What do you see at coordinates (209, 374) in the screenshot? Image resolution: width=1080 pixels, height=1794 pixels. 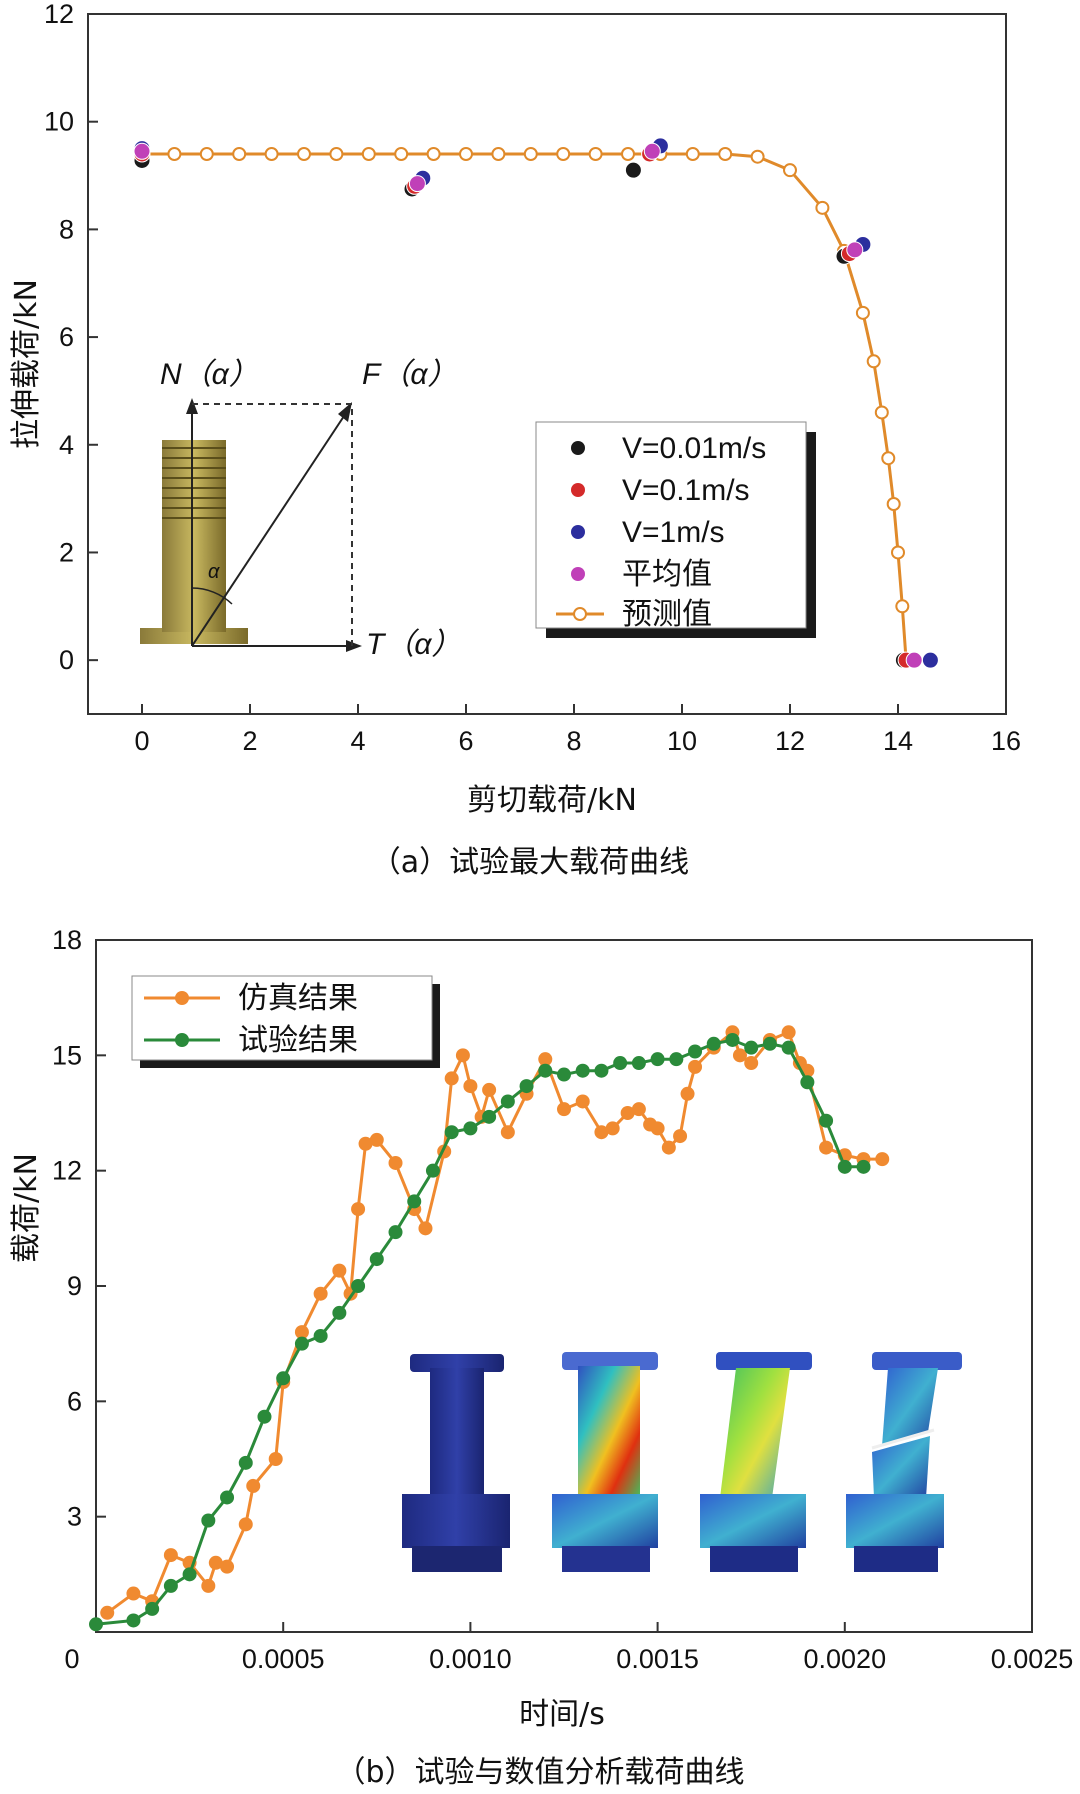 I see `n-label: N（α）` at bounding box center [209, 374].